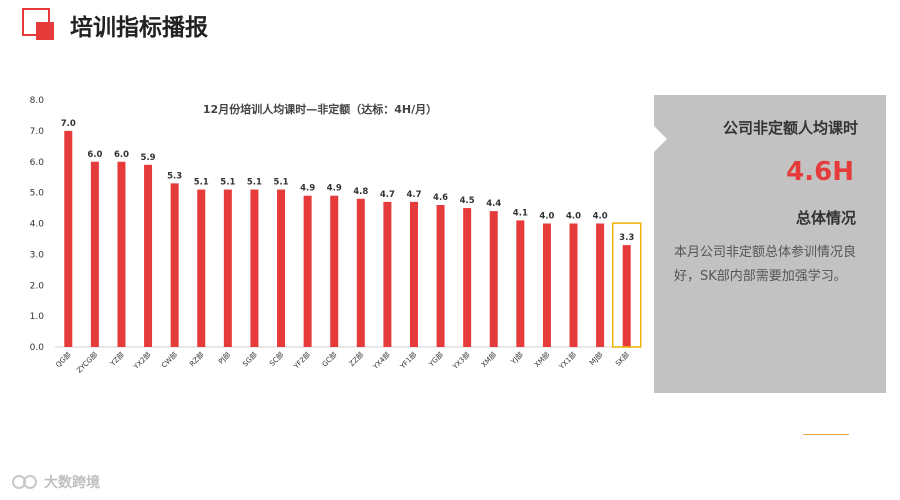 This screenshot has width=900, height=500. What do you see at coordinates (360, 192) in the screenshot?
I see `bar-value-label: 4.8` at bounding box center [360, 192].